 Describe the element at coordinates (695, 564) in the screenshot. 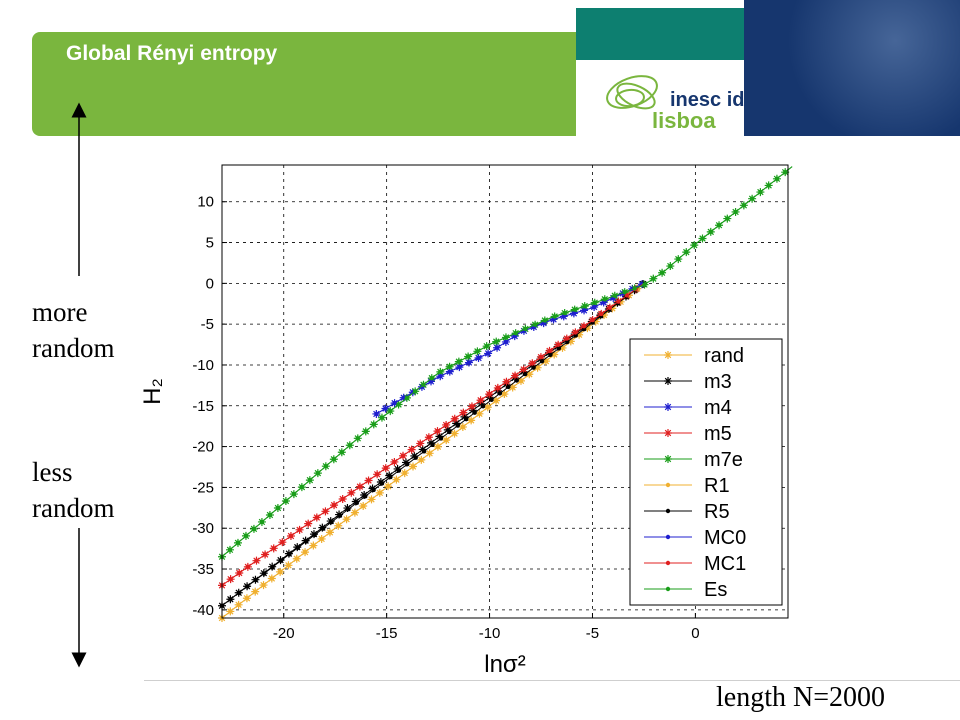

I see `legend-item-mc1: MC1` at that location.